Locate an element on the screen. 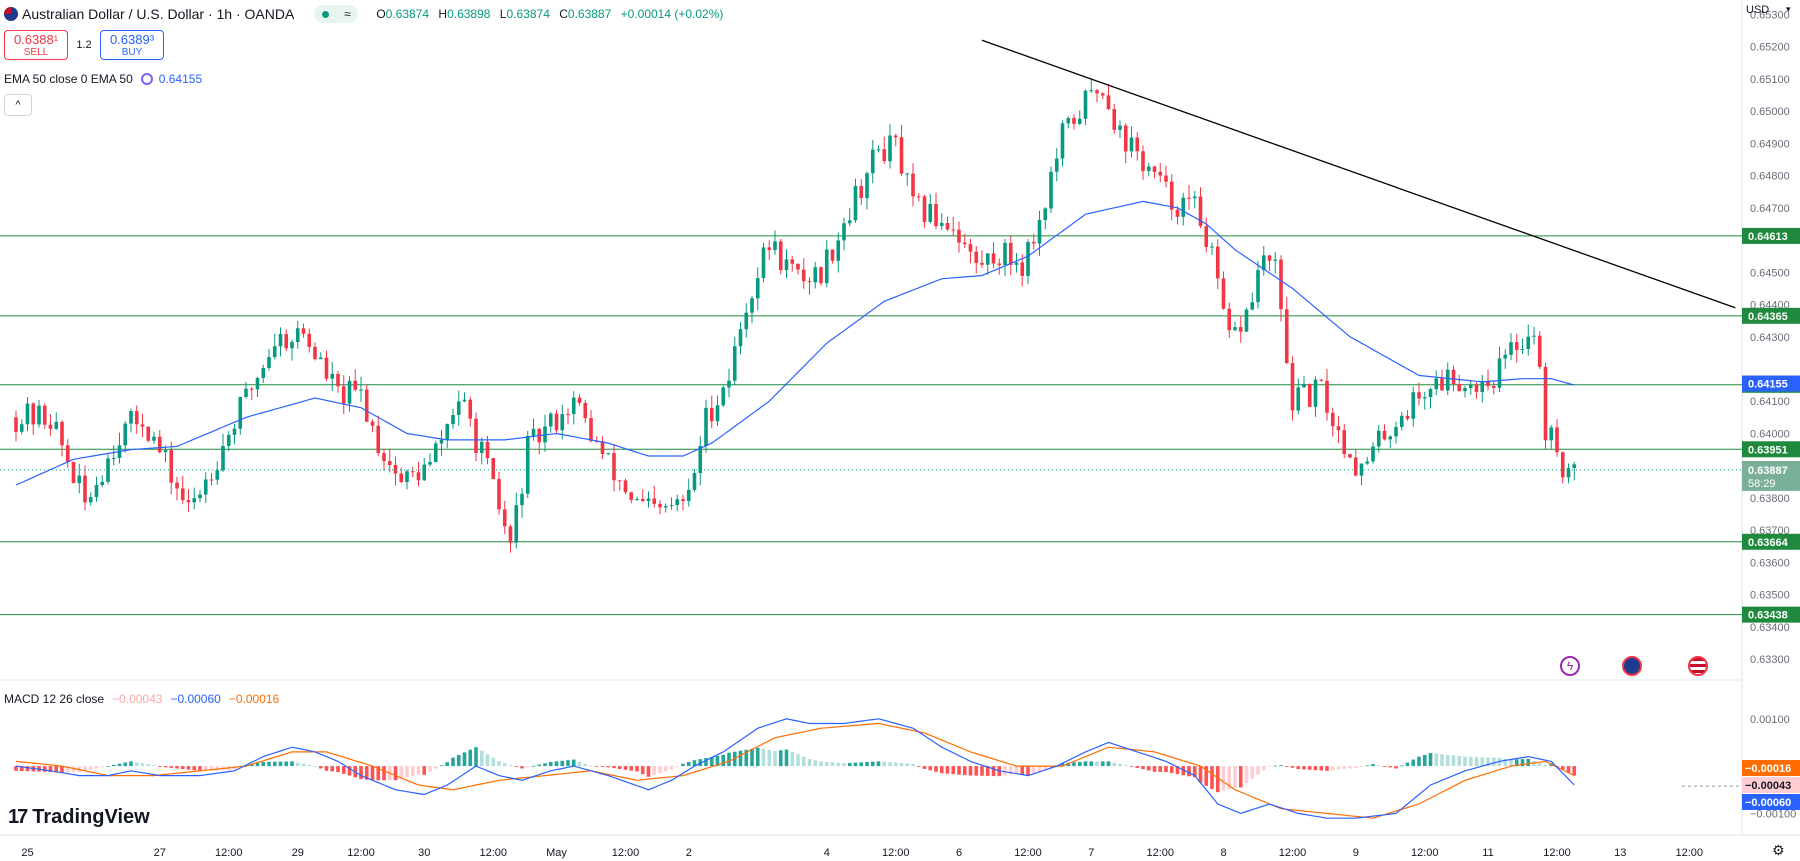 The width and height of the screenshot is (1800, 861). chevron-up-icon: ^ is located at coordinates (18, 105).